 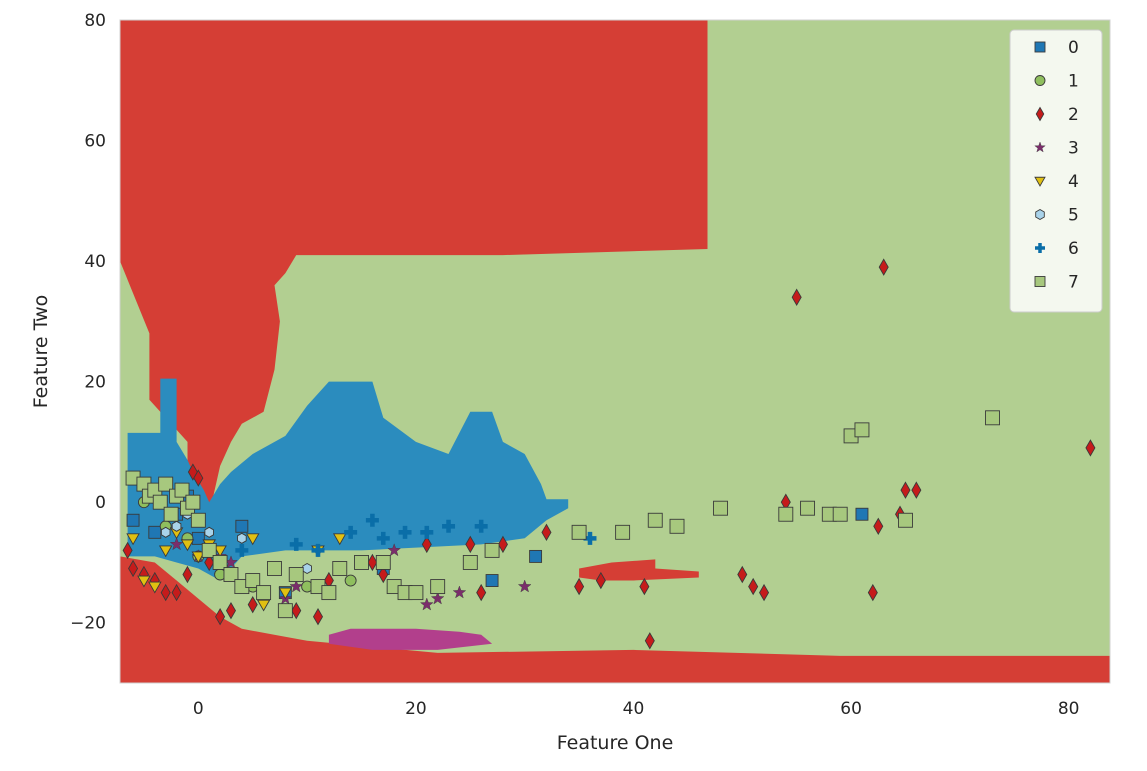 What do you see at coordinates (615, 743) in the screenshot?
I see `x-axis-label: Feature One` at bounding box center [615, 743].